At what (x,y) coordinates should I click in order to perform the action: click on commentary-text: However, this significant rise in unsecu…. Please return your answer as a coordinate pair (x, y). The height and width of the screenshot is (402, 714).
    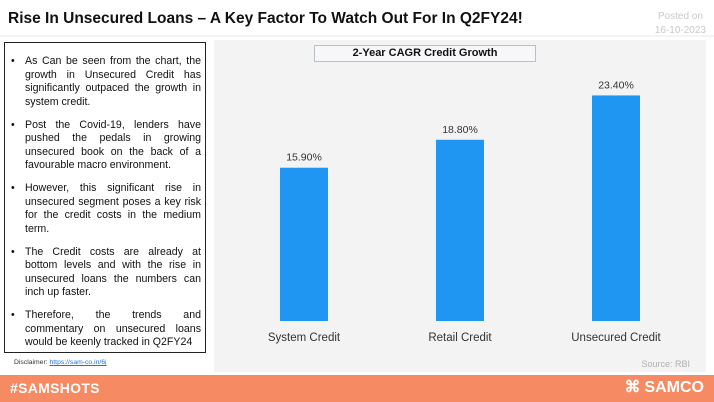
    Looking at the image, I should click on (113, 208).